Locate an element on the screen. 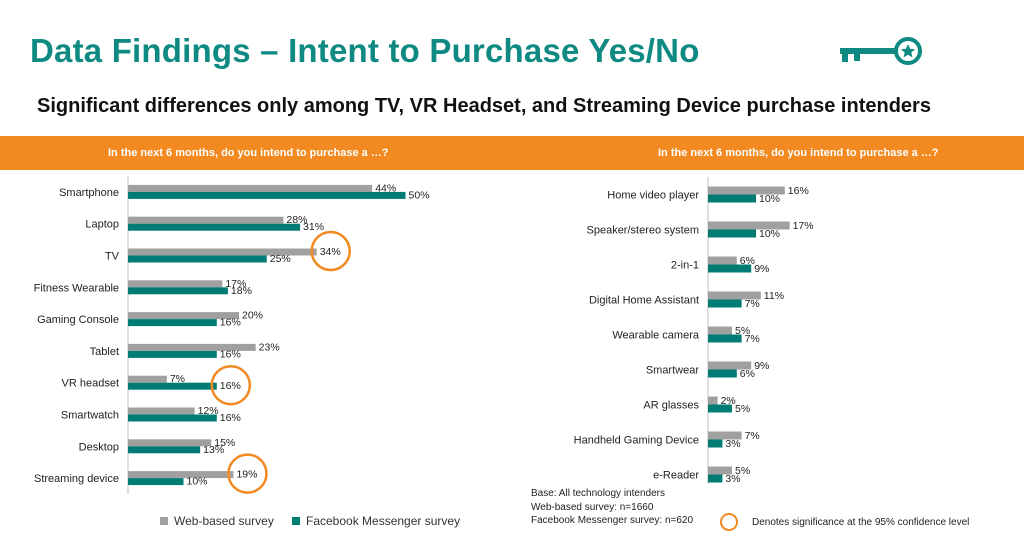 The height and width of the screenshot is (551, 1024). category-label: Gaming Console is located at coordinates (78, 320).